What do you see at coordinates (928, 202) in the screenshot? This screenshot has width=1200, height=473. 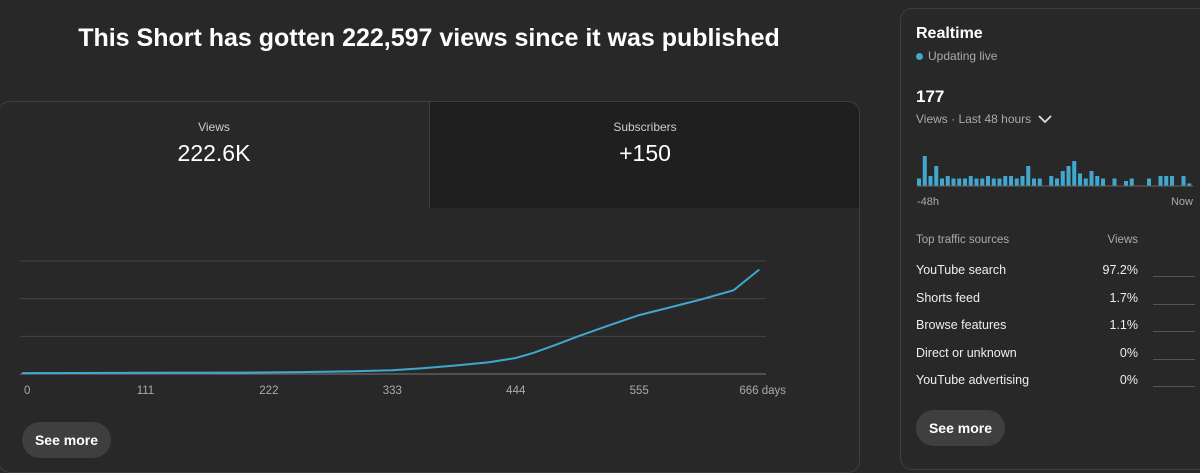 I see `start-label: -48h` at bounding box center [928, 202].